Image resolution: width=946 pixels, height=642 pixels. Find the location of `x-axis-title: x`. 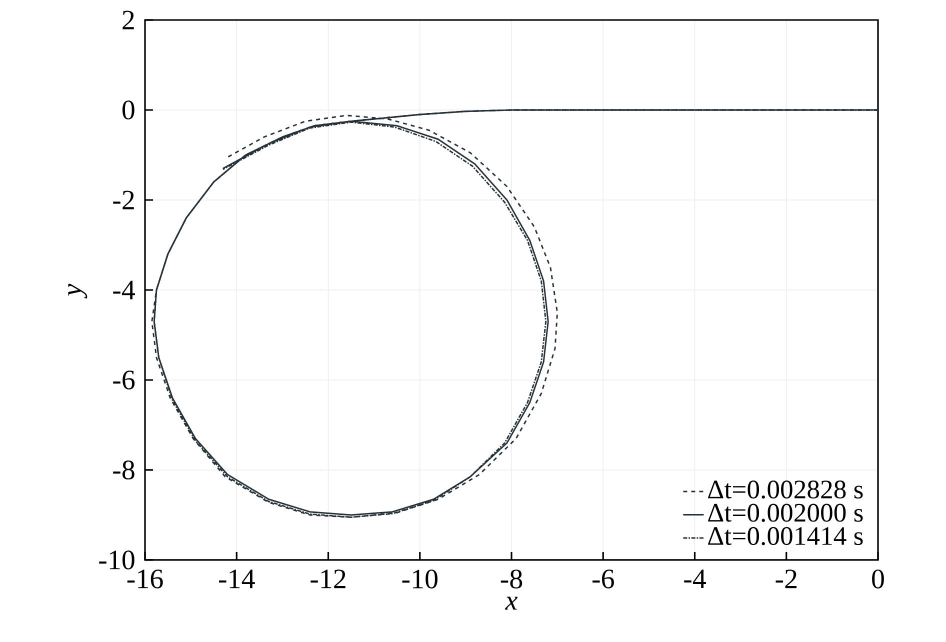

x-axis-title: x is located at coordinates (511, 603).